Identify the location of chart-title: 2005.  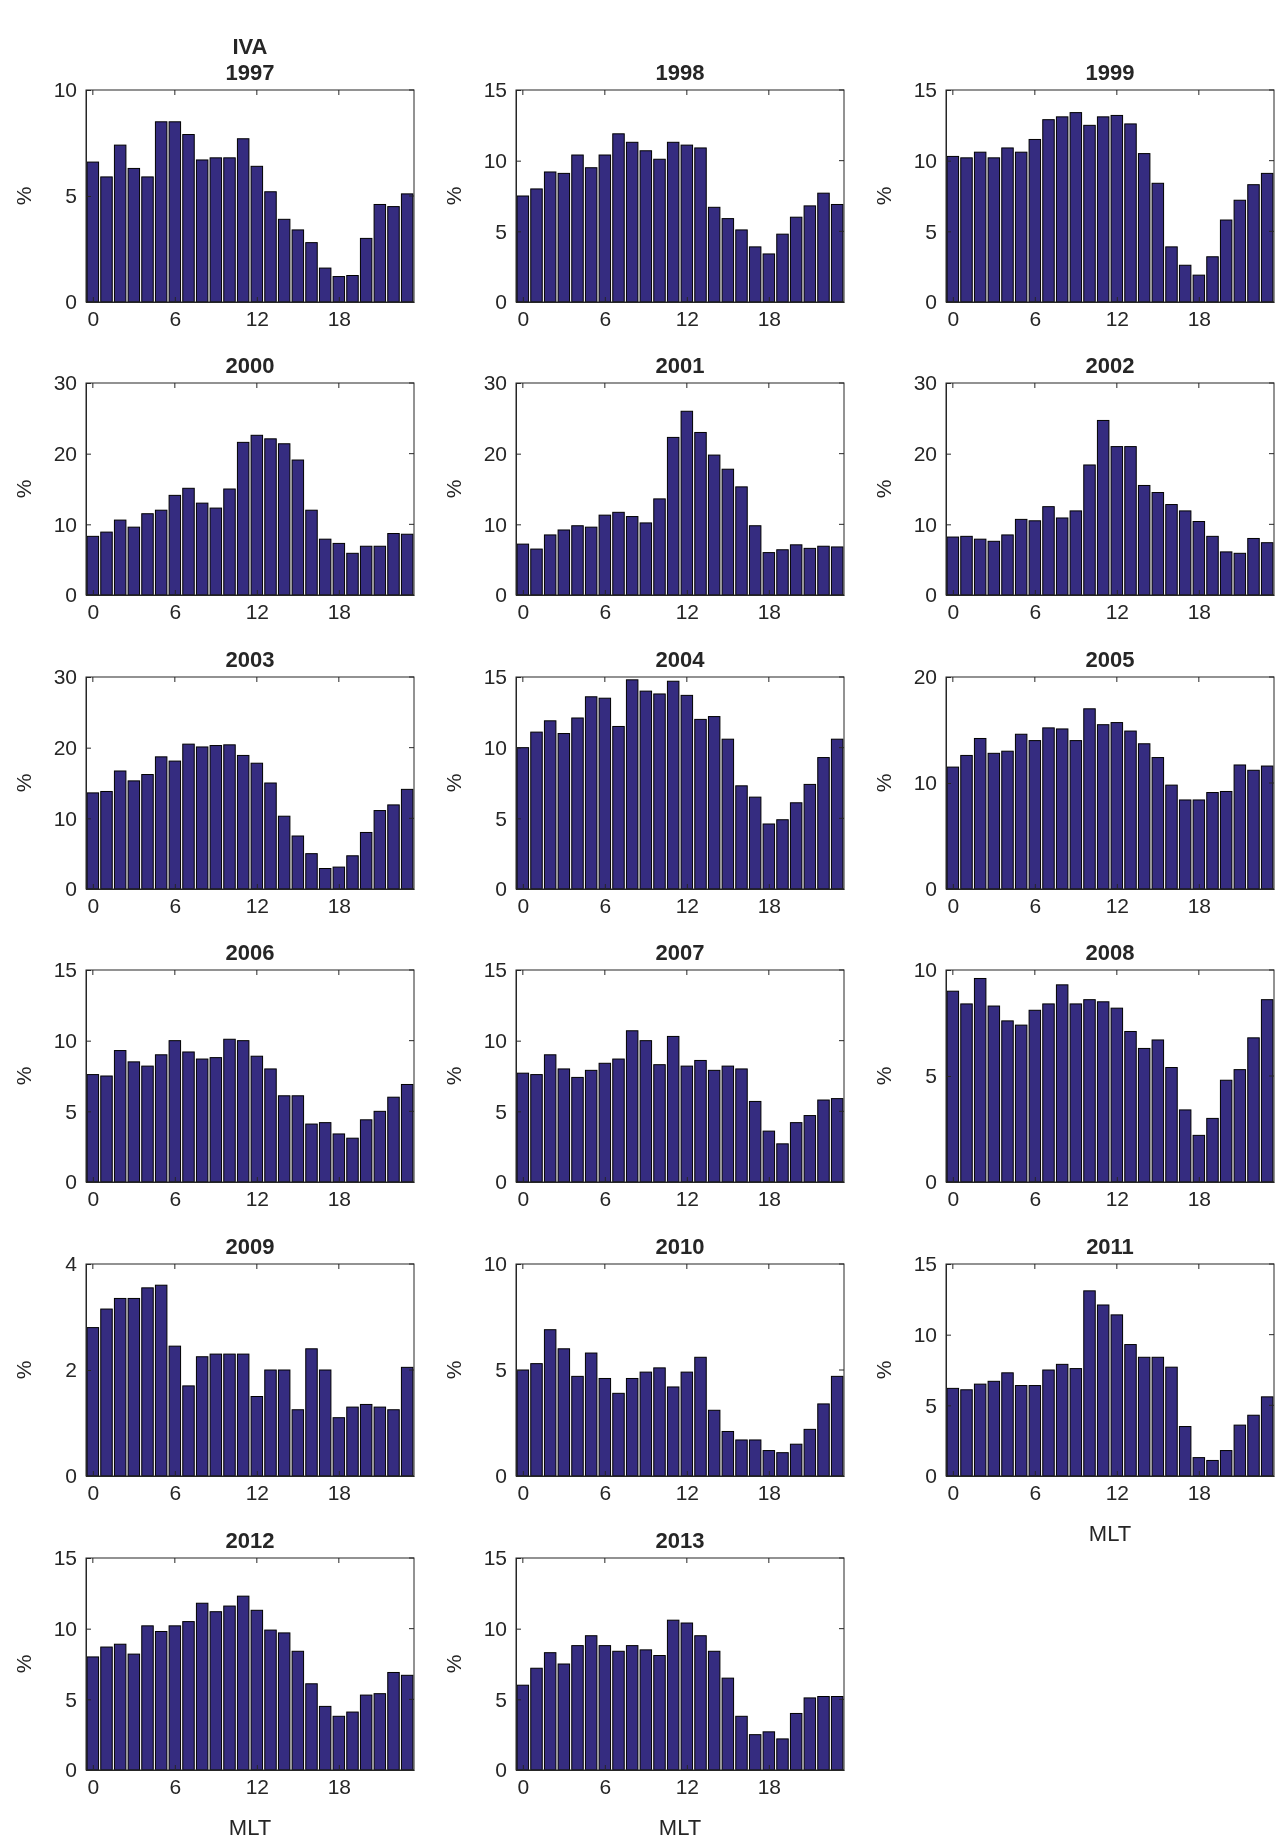
(1110, 659).